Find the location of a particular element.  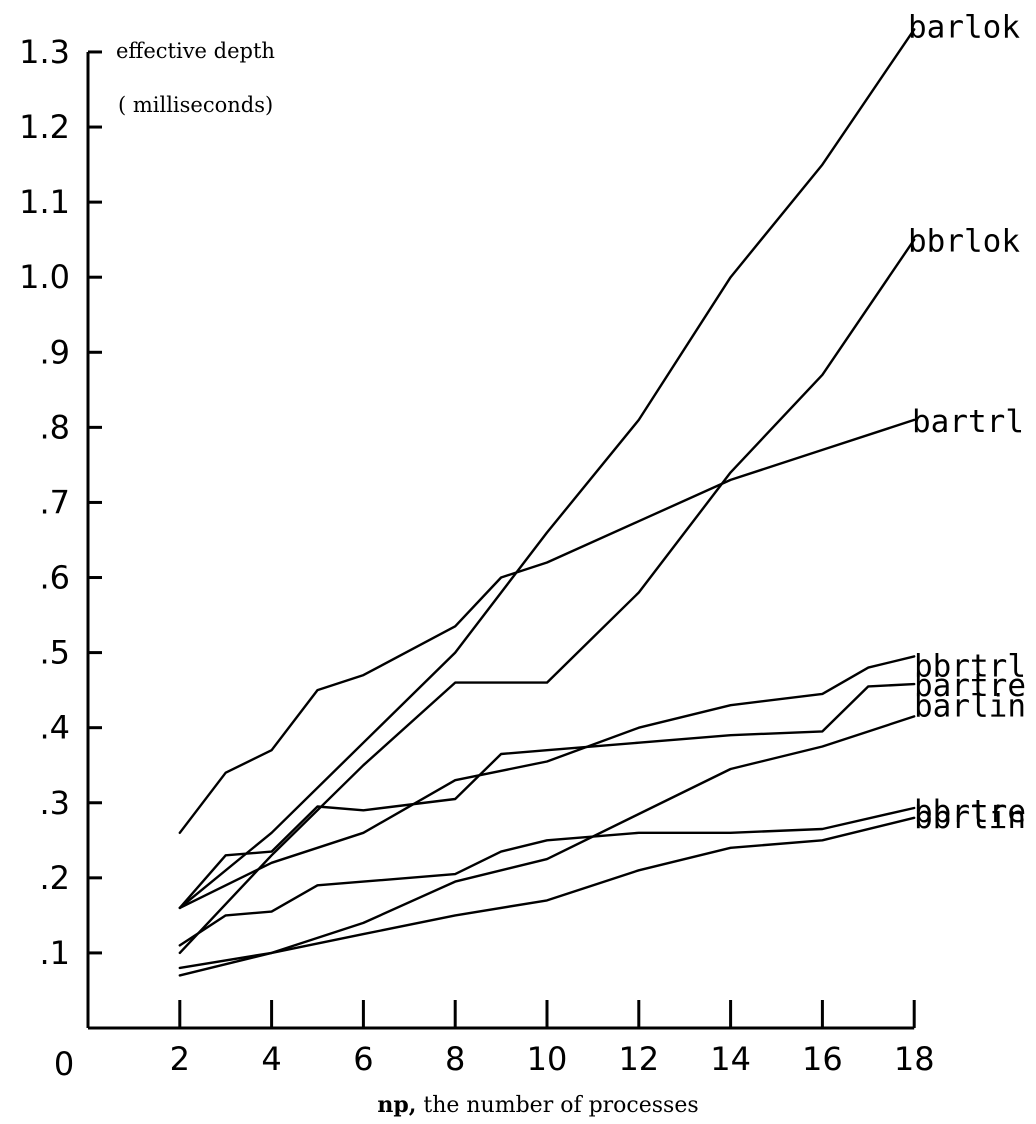

x-tick-label: 6 is located at coordinates (363, 1059).